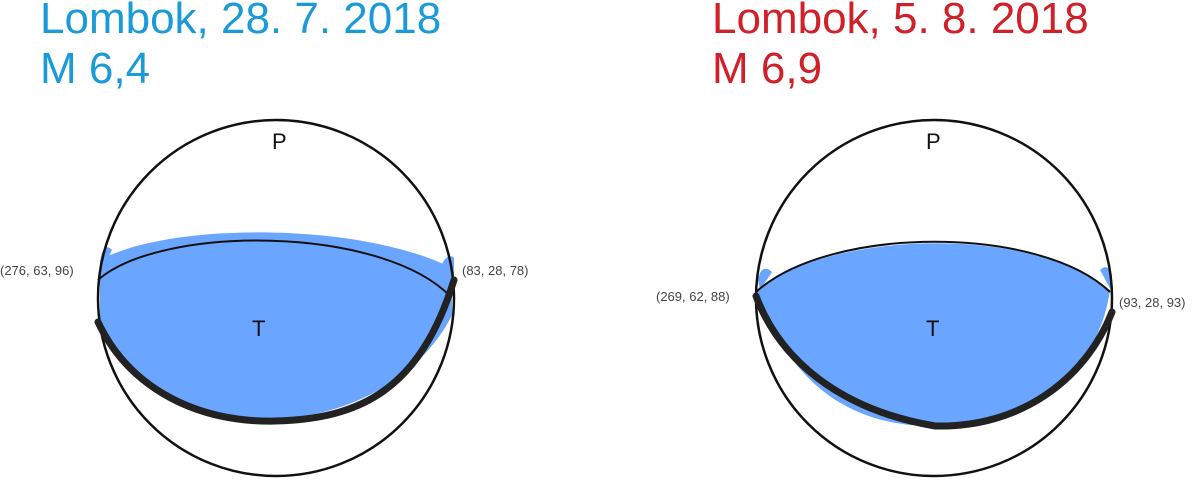  What do you see at coordinates (241, 21) in the screenshot?
I see `event-1-name: Lombok, 28. 7. 2018` at bounding box center [241, 21].